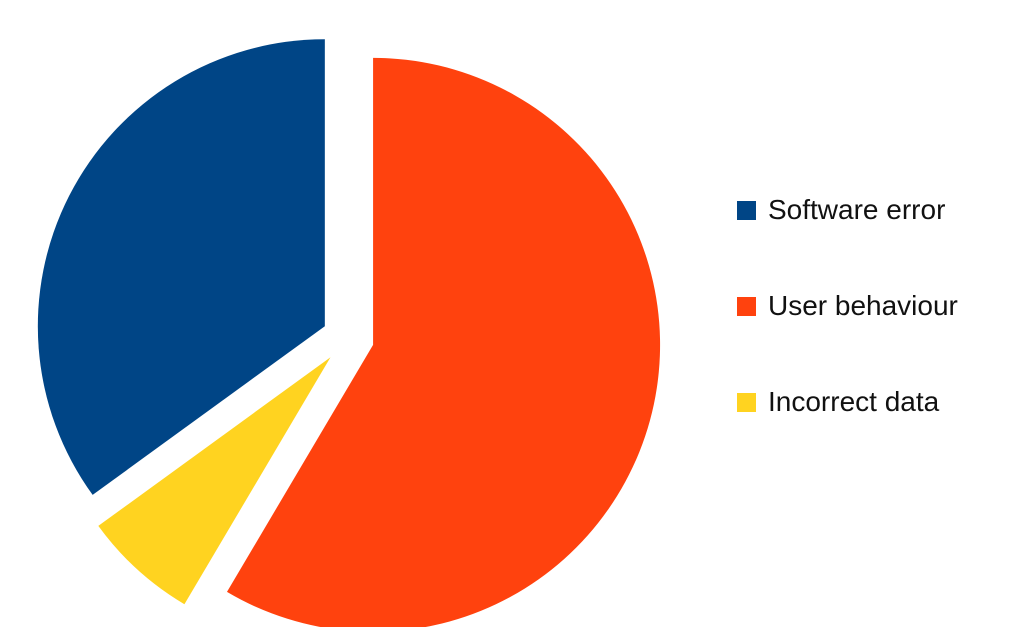  What do you see at coordinates (214, 481) in the screenshot?
I see `pie-slice-incorrect-data` at bounding box center [214, 481].